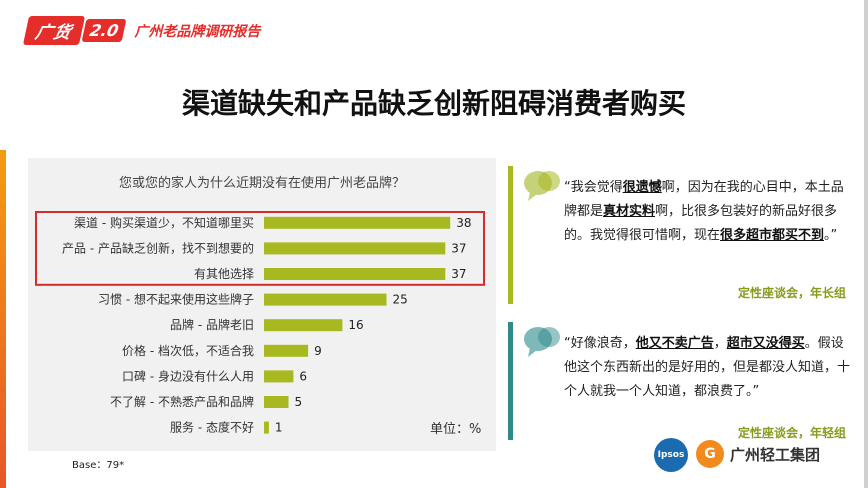 The image size is (868, 488). I want to click on category-label: 口碑 - 身边没有什么人用, so click(188, 375).